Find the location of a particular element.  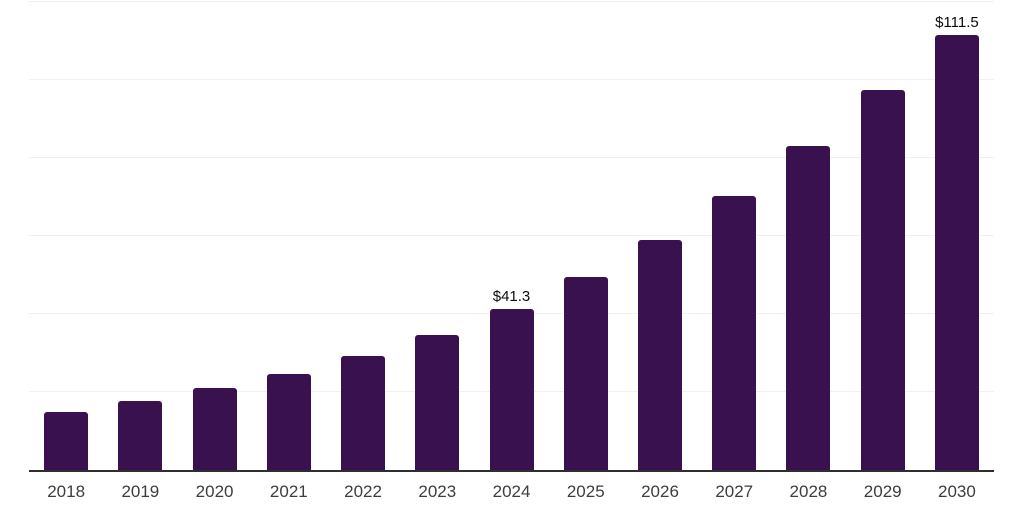

bar-2027 is located at coordinates (734, 332).